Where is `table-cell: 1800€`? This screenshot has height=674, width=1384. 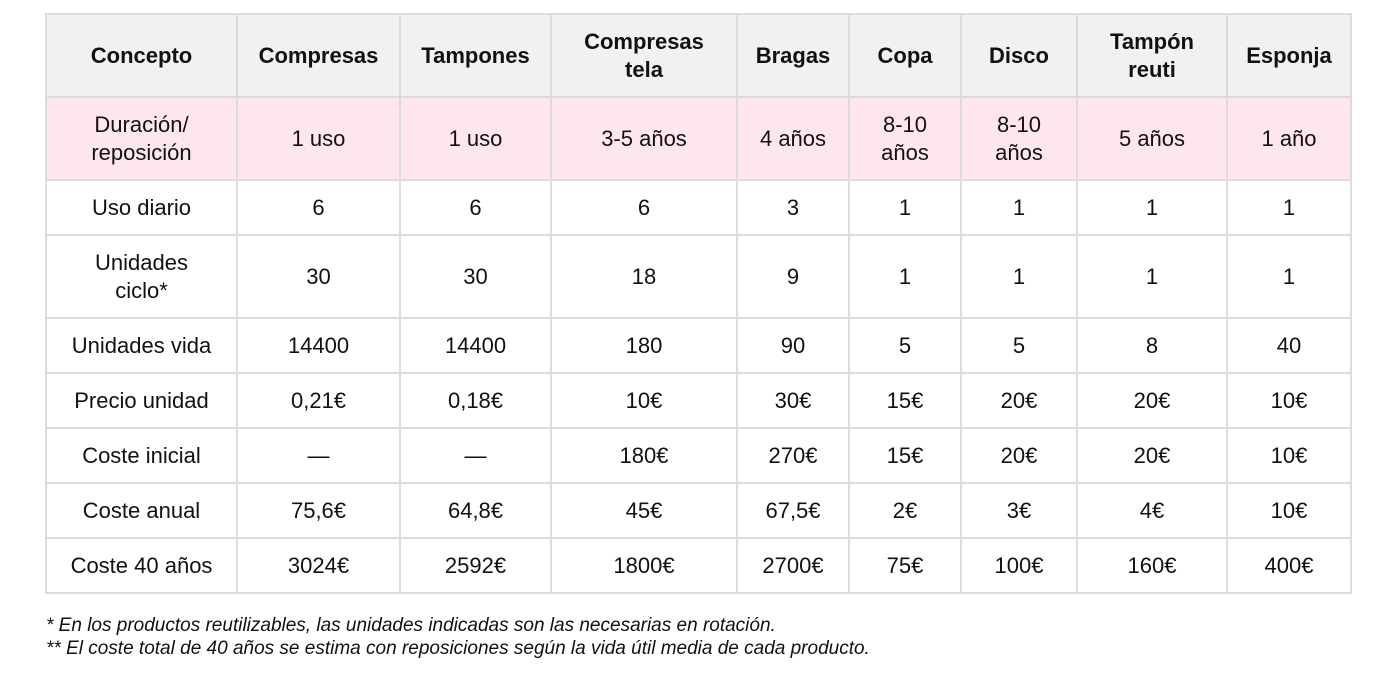 table-cell: 1800€ is located at coordinates (644, 565).